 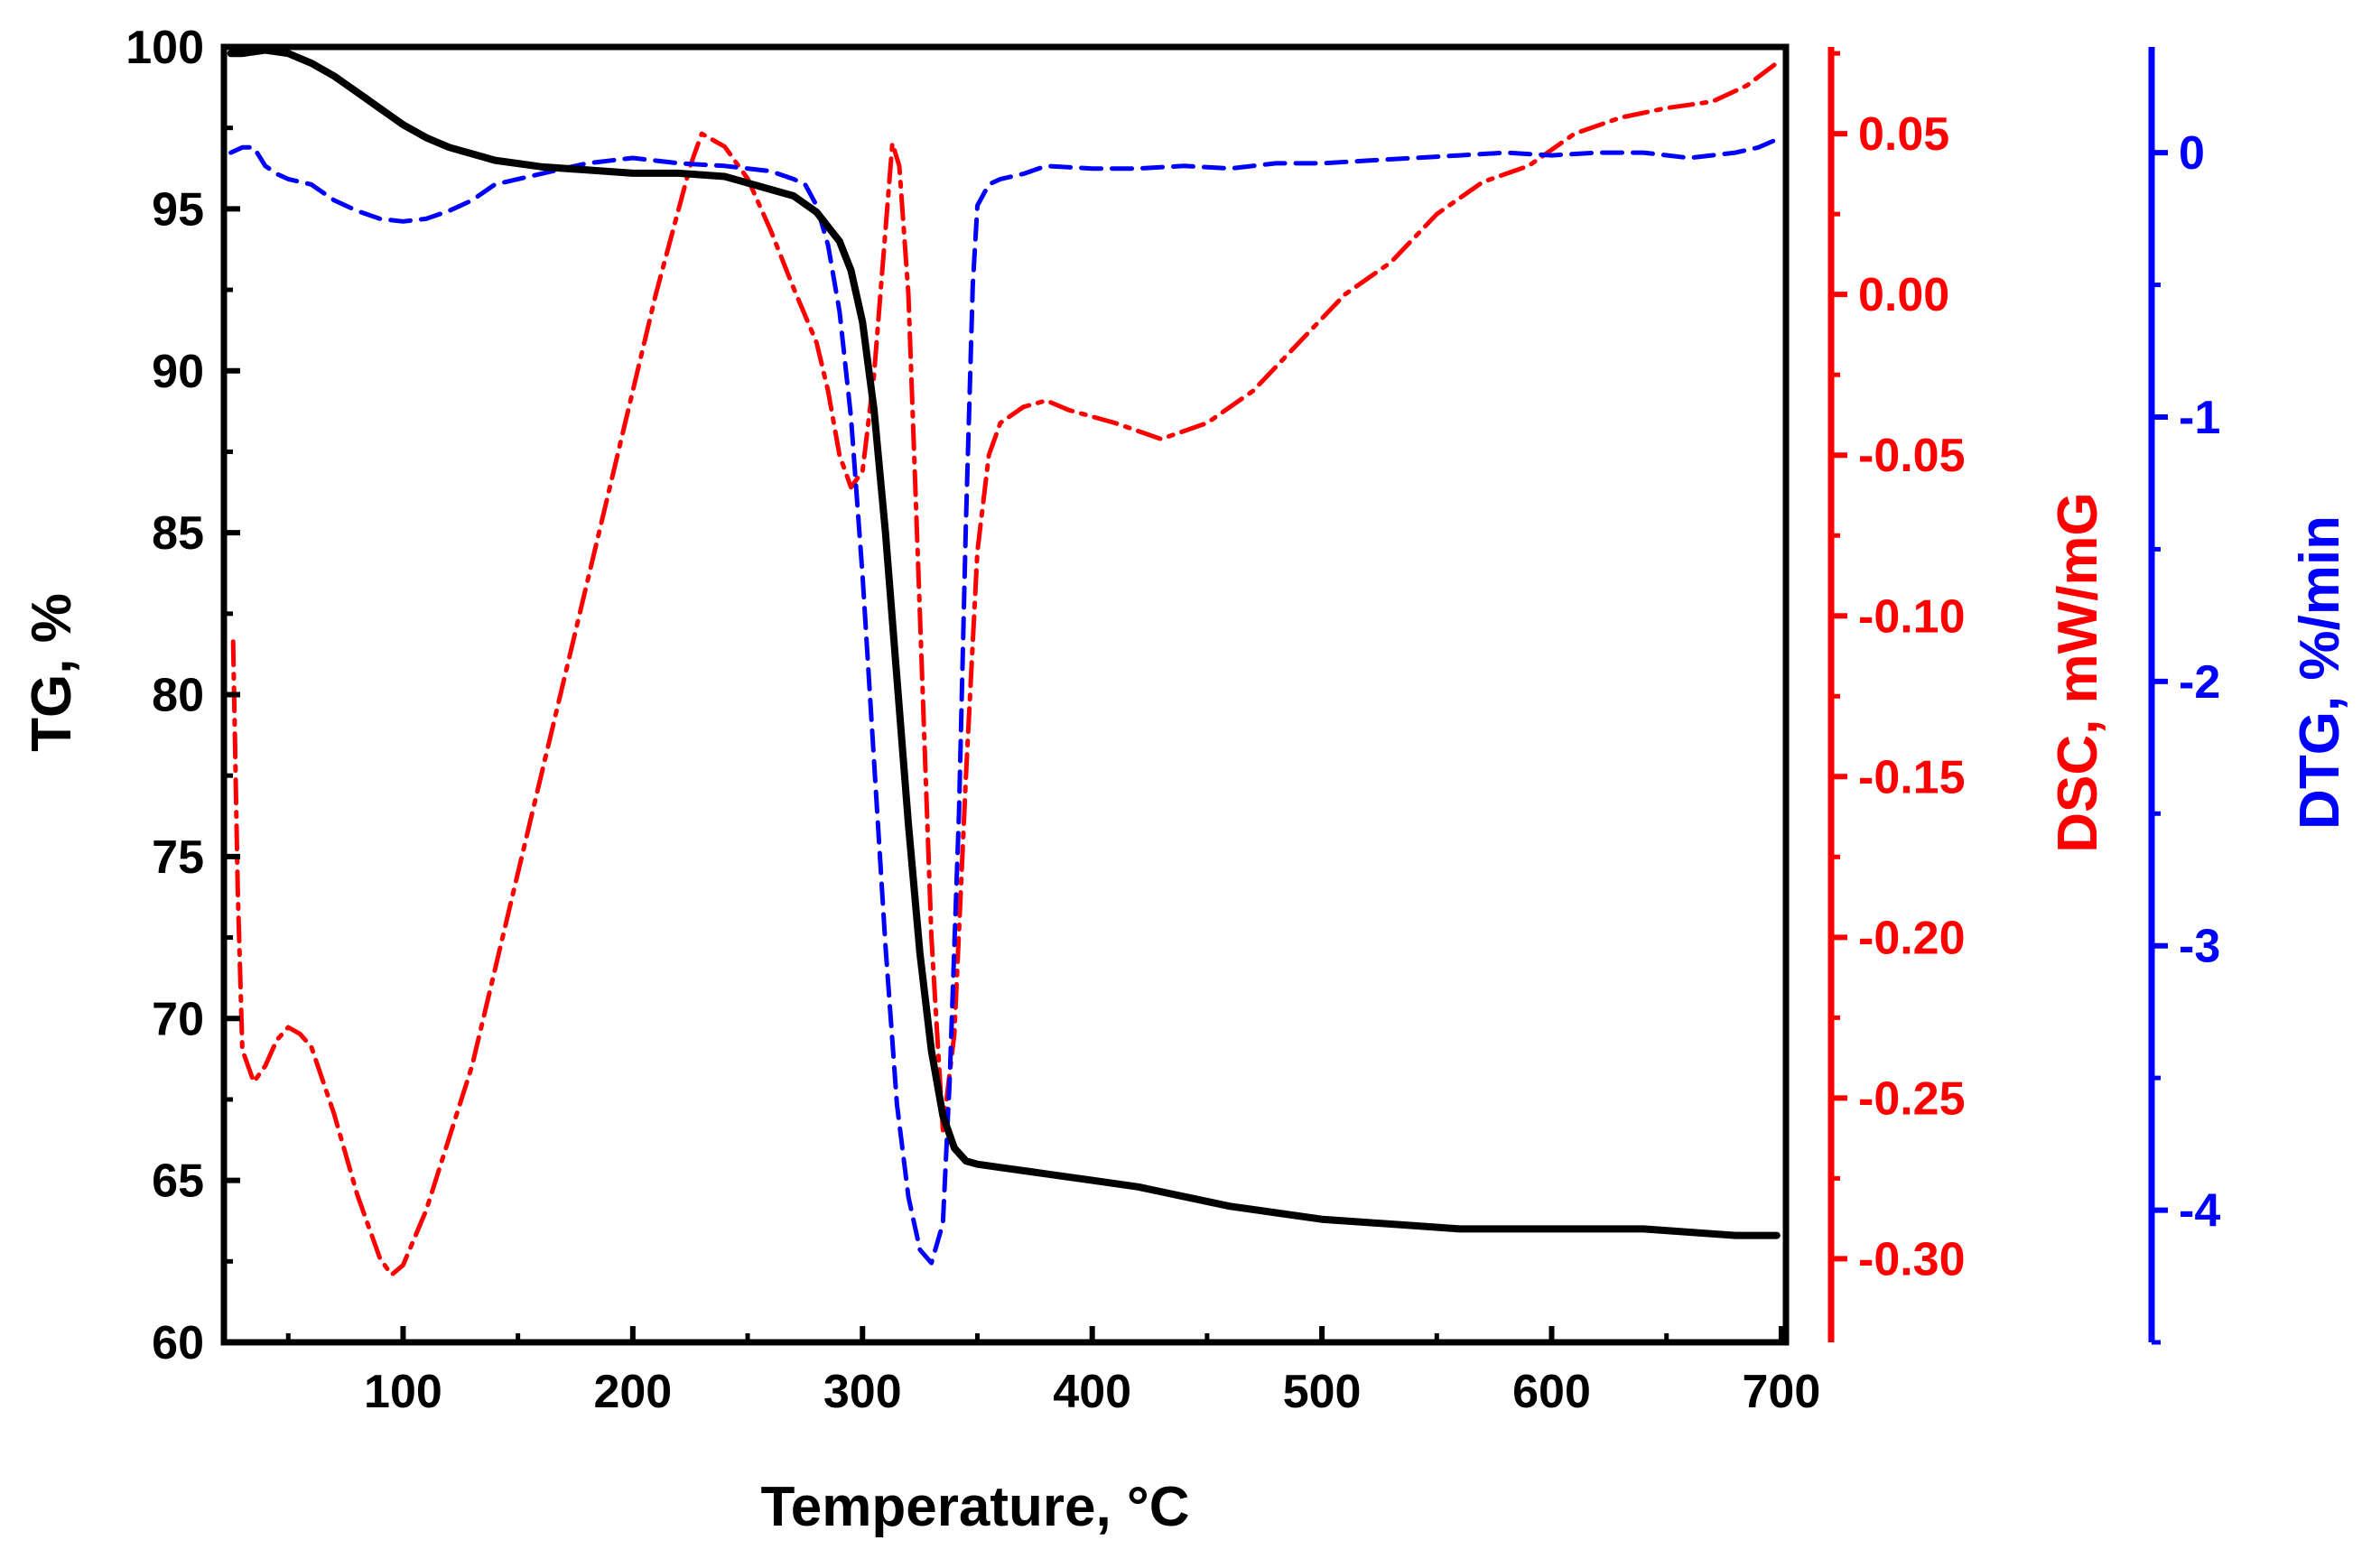 What do you see at coordinates (2199, 1211) in the screenshot?
I see `dtg-tick-label: -4` at bounding box center [2199, 1211].